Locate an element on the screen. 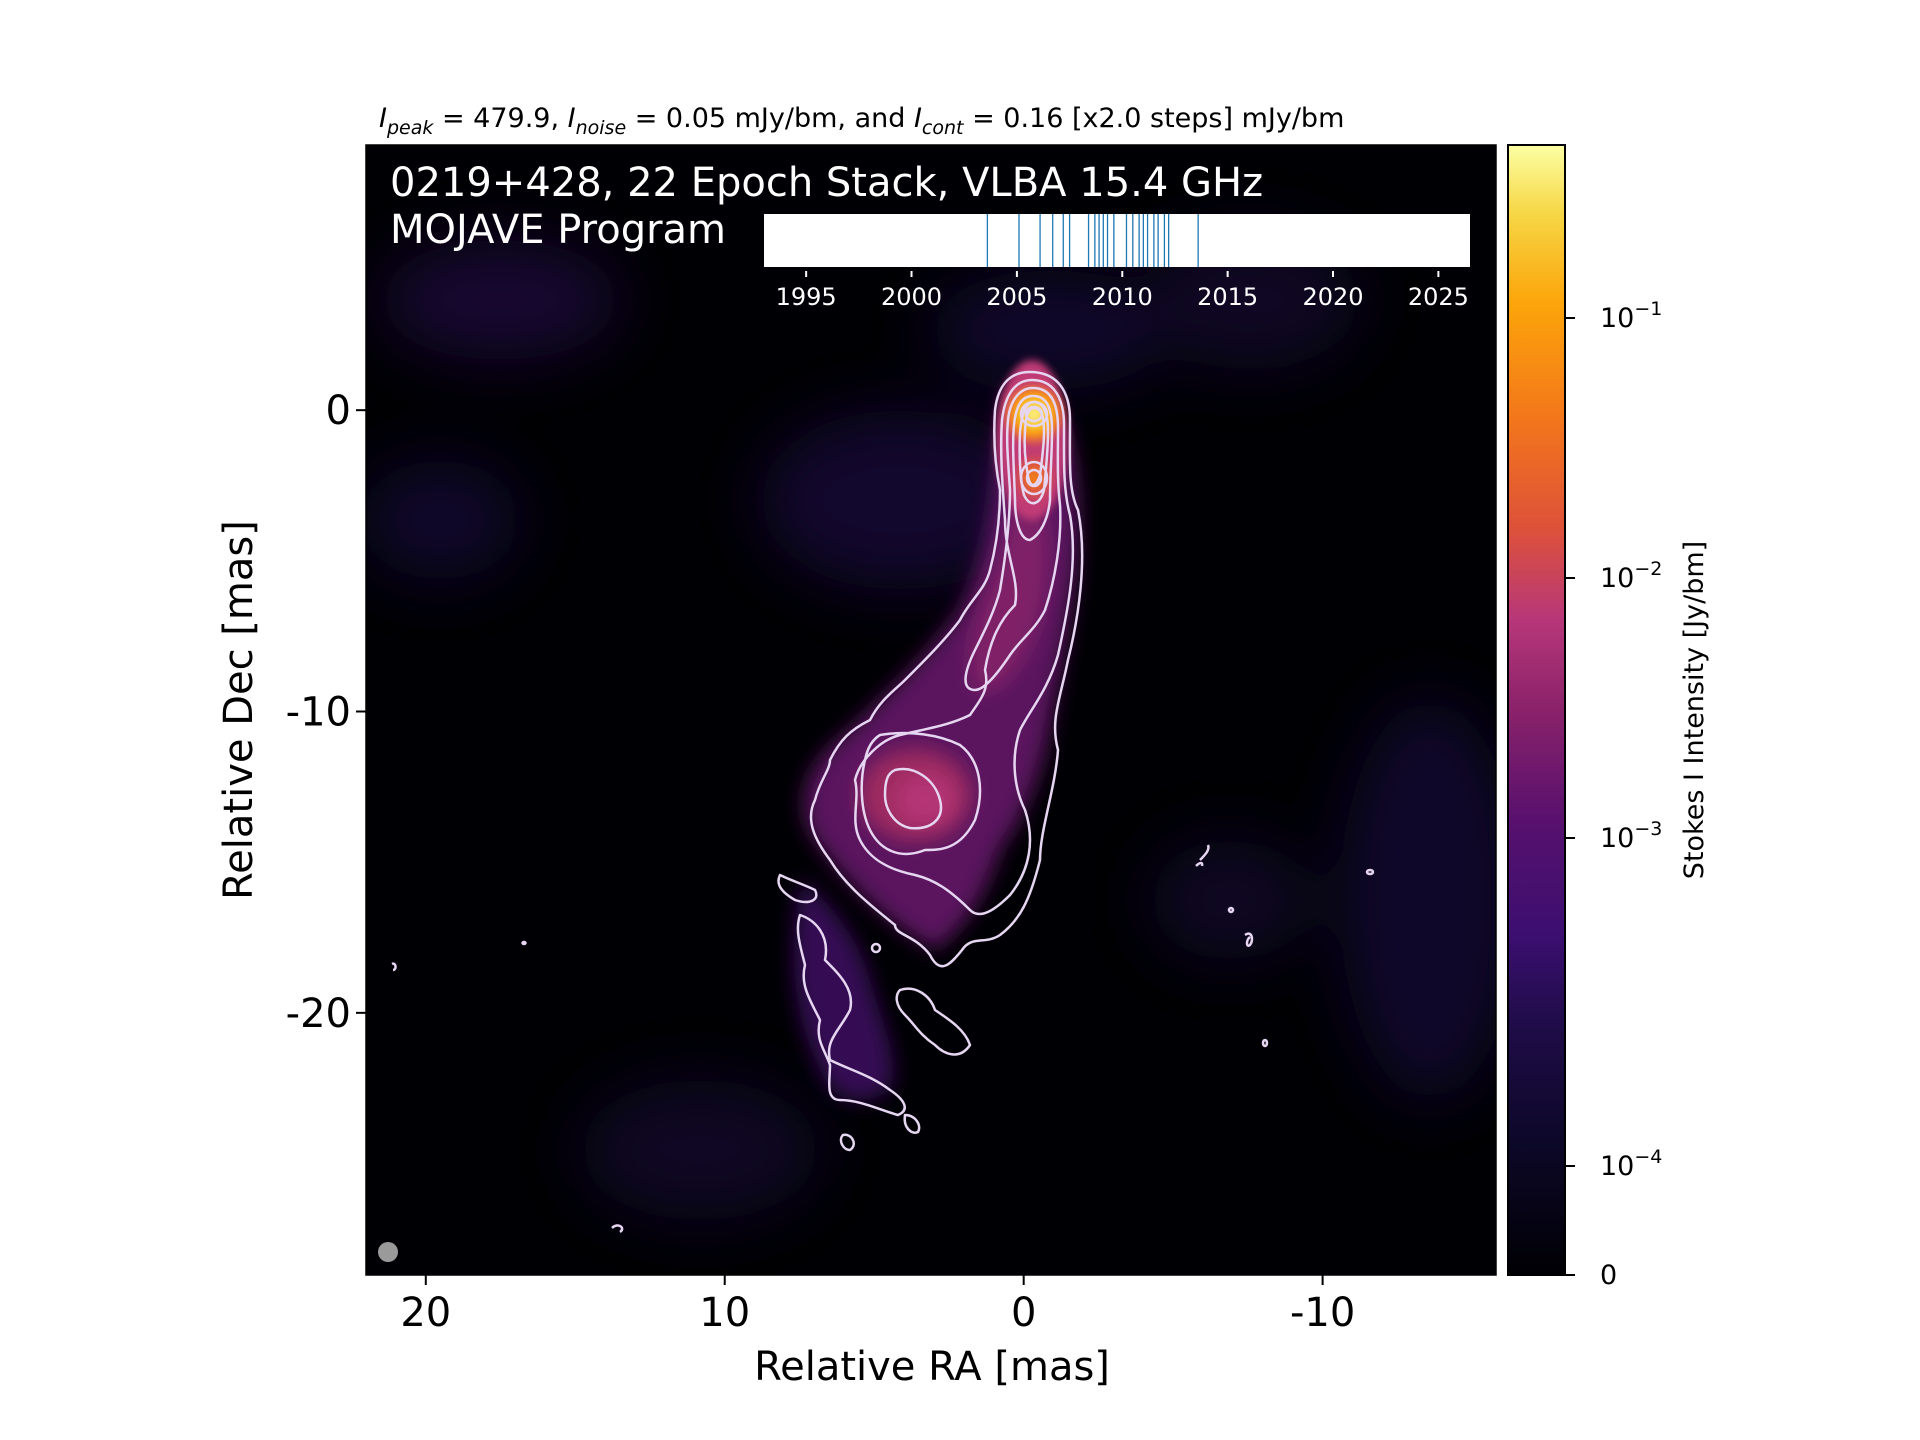 This screenshot has height=1440, width=1920. timeline-axis: 1995 2000 2005 2010 2015 2020 2025 is located at coordinates (1122, 291).